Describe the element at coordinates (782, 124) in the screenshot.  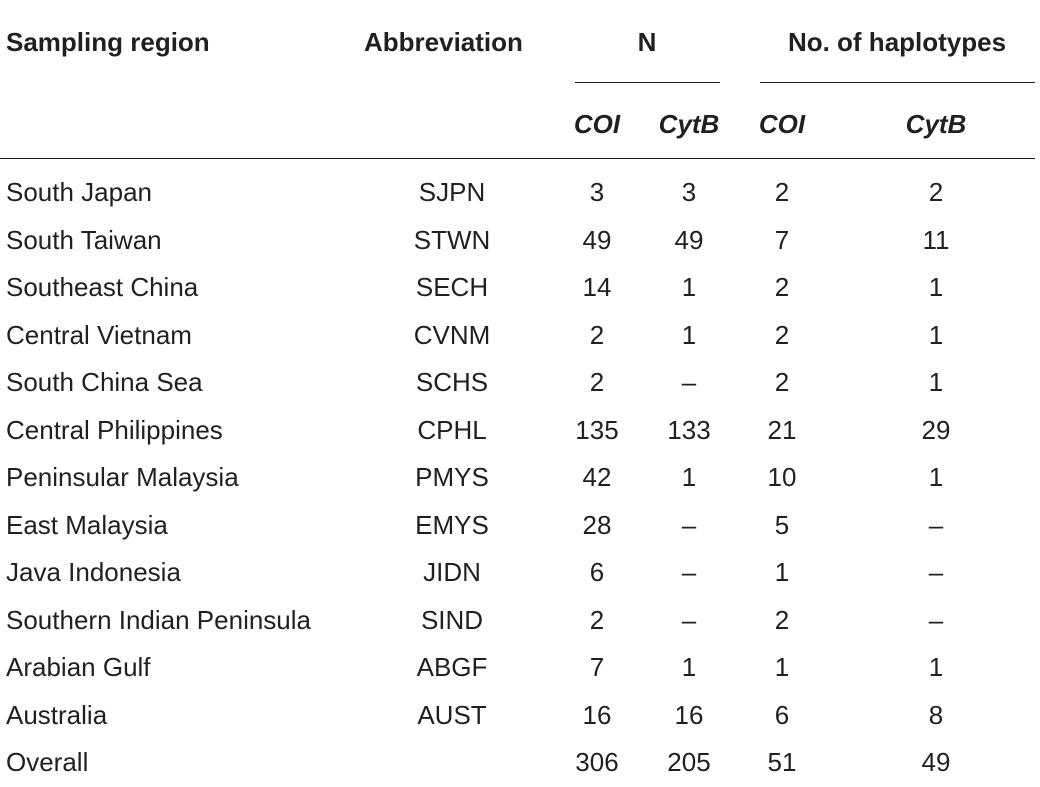
I see `subheader-haplotypes-coi: COI` at that location.